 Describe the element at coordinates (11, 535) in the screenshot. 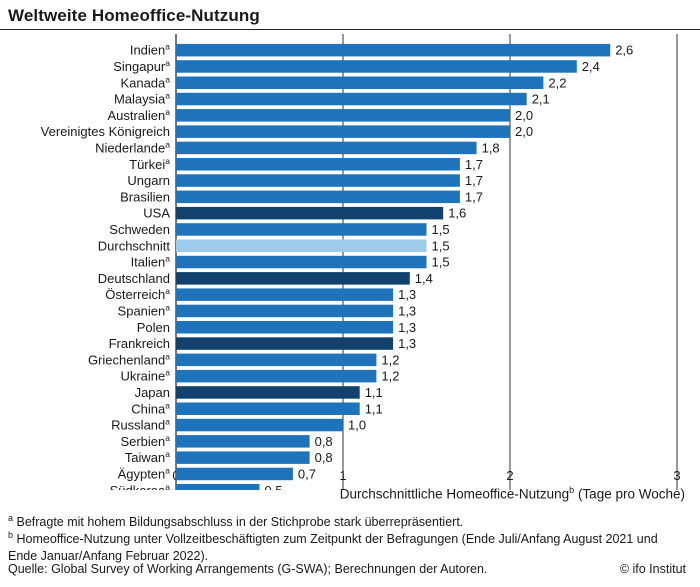

I see `footnote-b-mark: b` at that location.